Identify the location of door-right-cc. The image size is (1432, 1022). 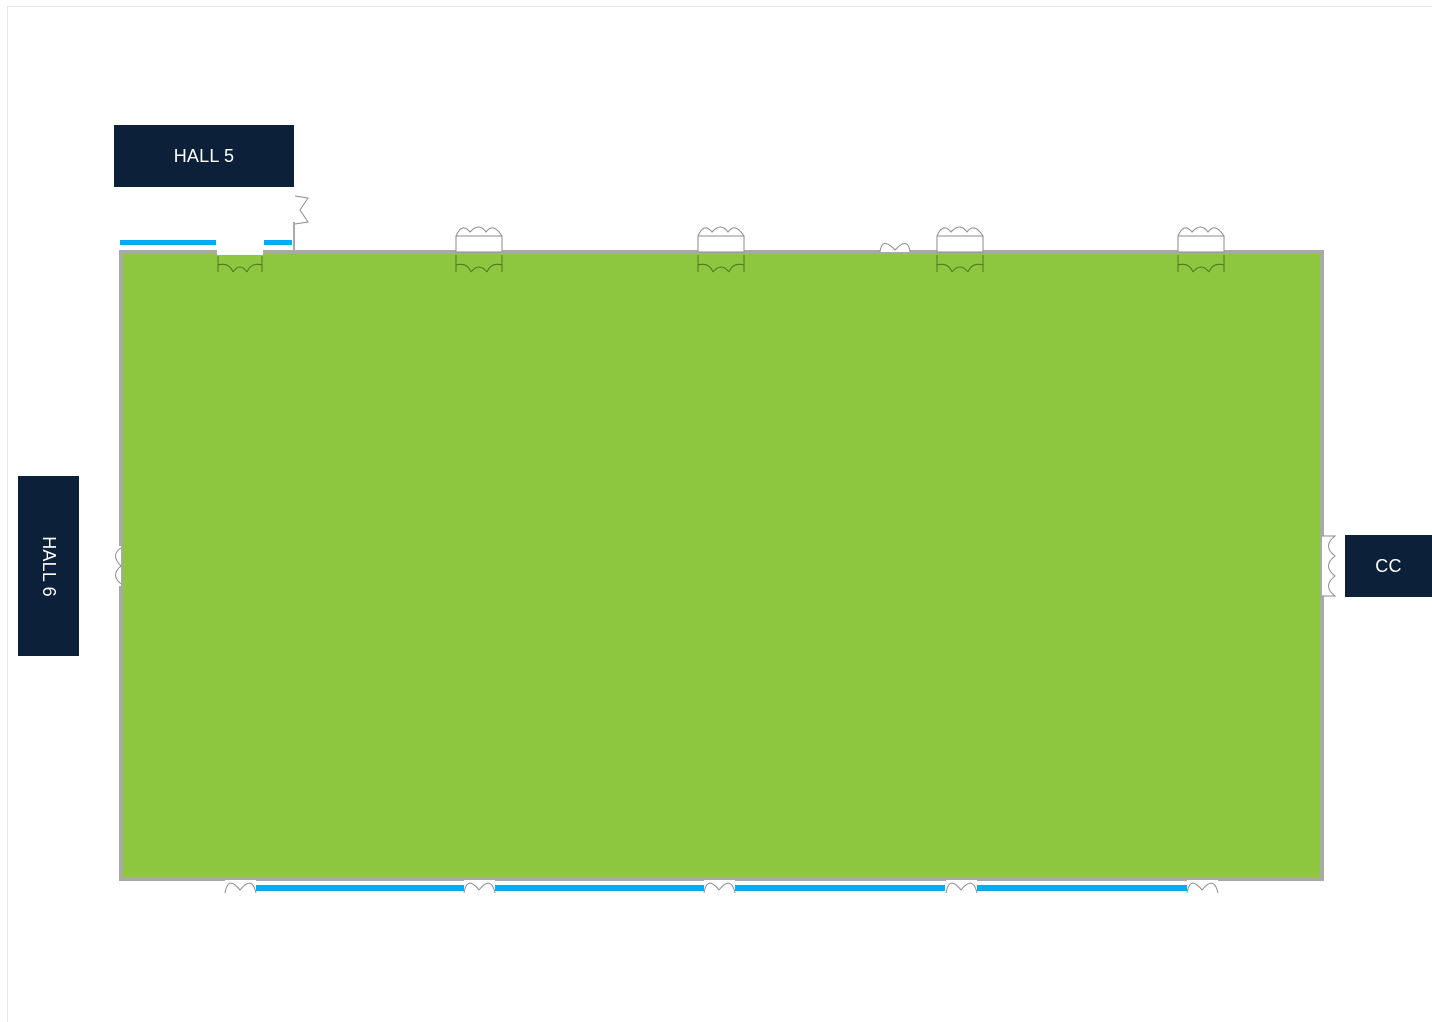
(1329, 566).